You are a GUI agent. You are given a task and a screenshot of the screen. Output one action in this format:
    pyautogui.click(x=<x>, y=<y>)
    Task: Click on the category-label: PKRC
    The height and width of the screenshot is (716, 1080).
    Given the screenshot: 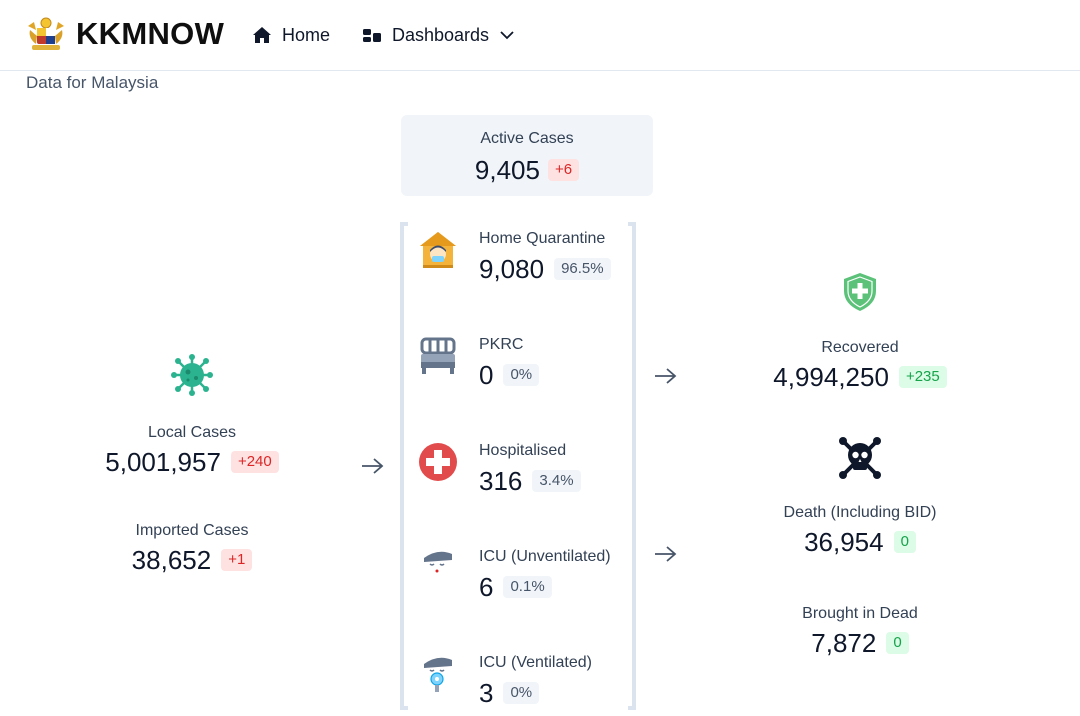 What is the action you would take?
    pyautogui.click(x=501, y=344)
    